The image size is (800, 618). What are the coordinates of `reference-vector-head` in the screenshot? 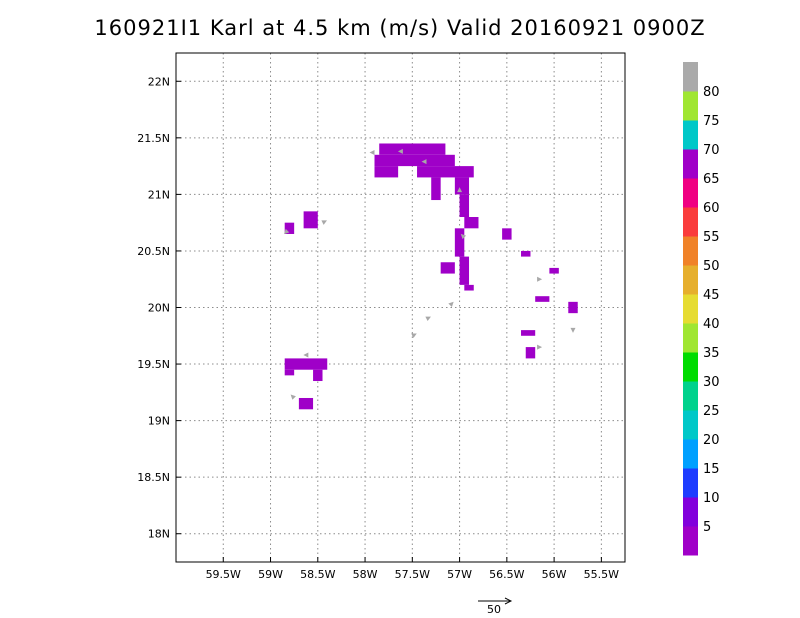 It's located at (508, 601).